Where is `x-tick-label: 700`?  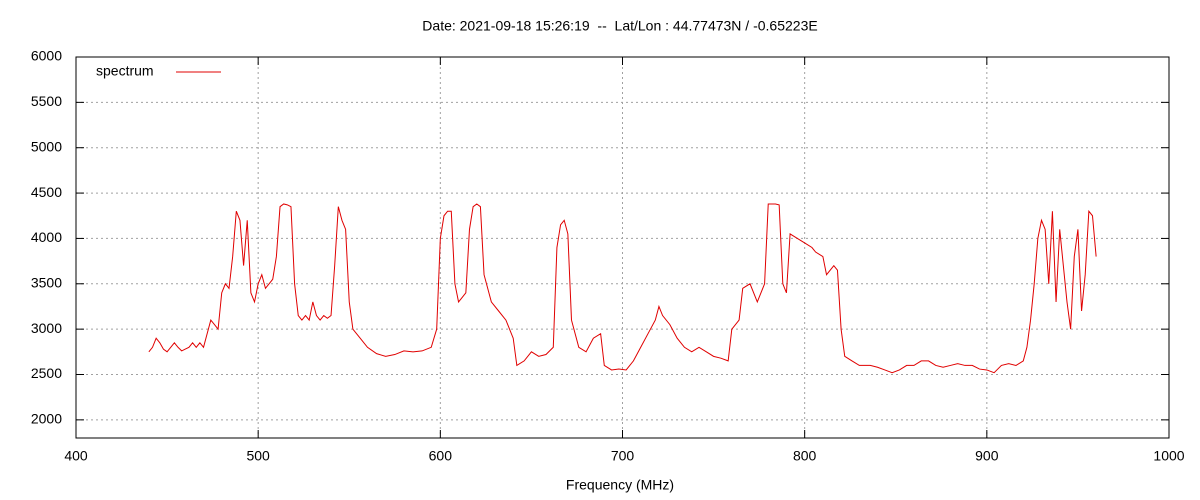
x-tick-label: 700 is located at coordinates (623, 456).